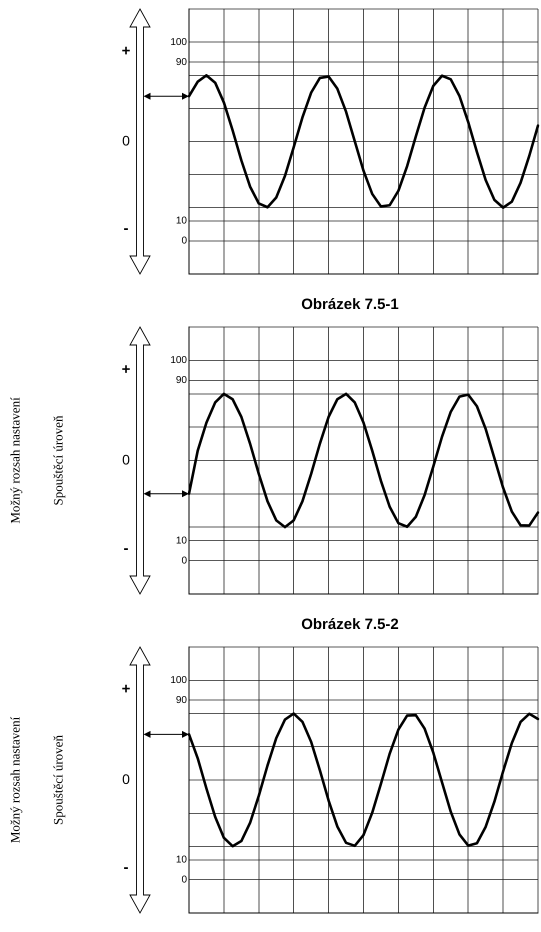 This screenshot has width=541, height=932. Describe the element at coordinates (350, 305) in the screenshot. I see `text: Obrázek 7.5-1` at that location.